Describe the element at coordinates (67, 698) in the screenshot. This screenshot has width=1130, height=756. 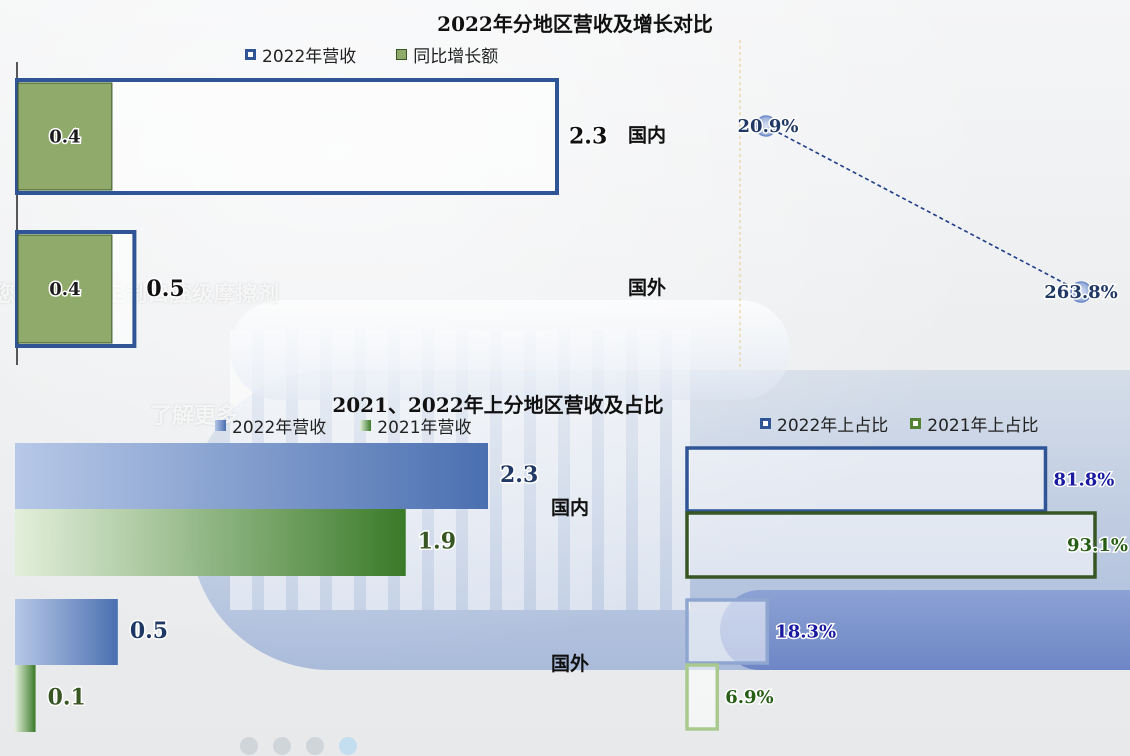
I see `bar-label-2021-revenue: 0.1` at that location.